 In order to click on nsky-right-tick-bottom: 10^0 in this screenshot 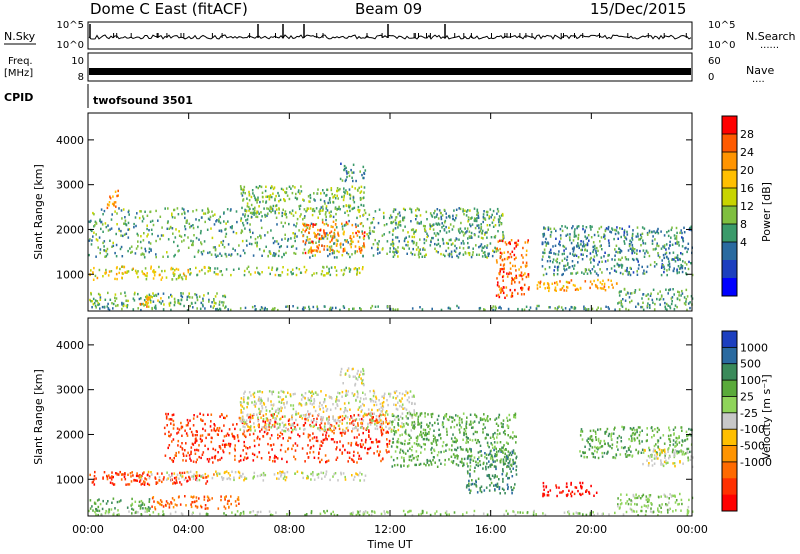, I will do `click(721, 45)`.